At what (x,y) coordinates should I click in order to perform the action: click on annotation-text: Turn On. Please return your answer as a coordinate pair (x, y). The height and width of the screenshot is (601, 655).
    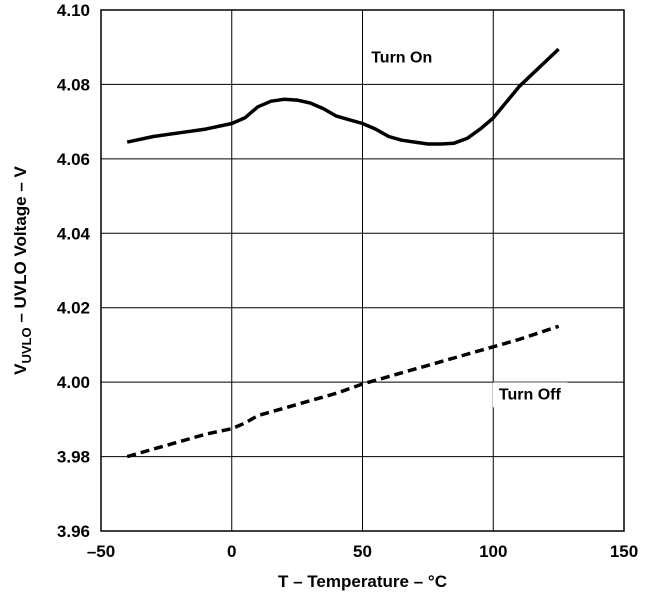
    Looking at the image, I should click on (401, 58).